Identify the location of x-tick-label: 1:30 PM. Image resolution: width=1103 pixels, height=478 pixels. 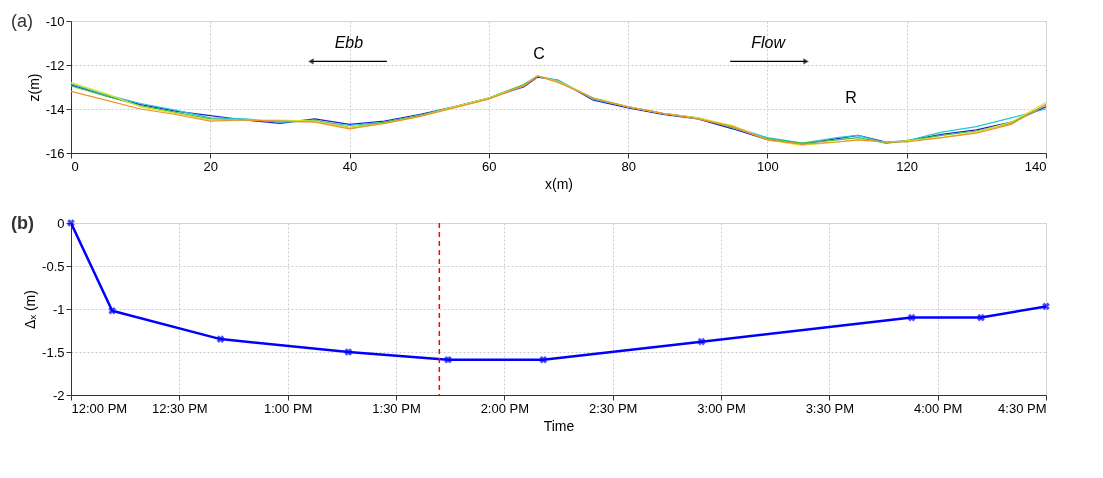
(396, 408).